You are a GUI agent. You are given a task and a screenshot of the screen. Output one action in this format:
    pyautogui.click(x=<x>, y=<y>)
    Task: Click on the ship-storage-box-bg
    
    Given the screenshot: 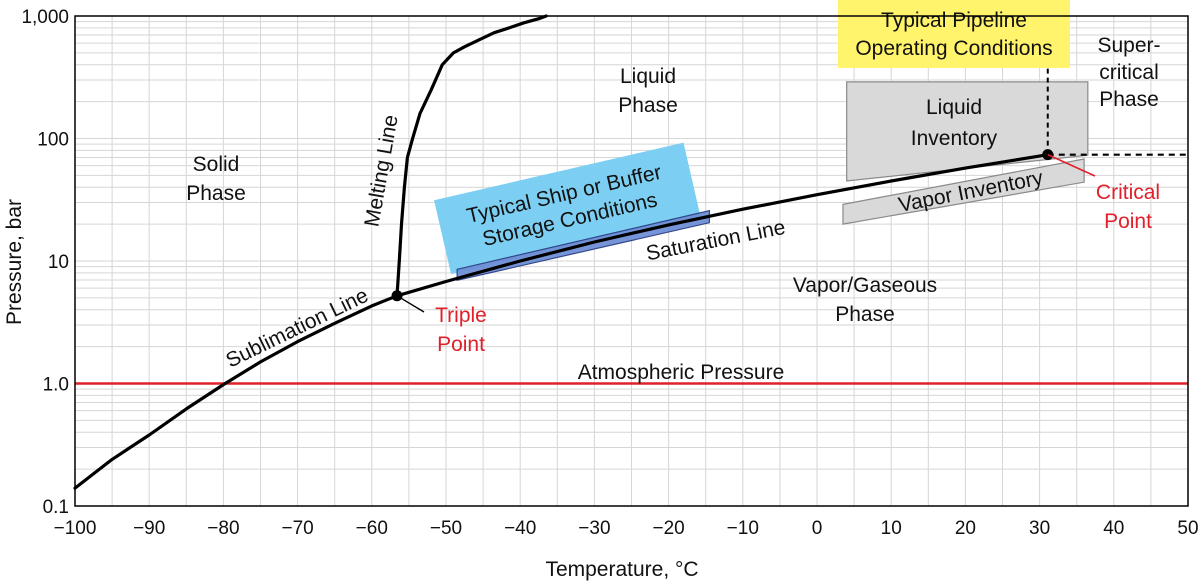 What is the action you would take?
    pyautogui.click(x=567, y=208)
    